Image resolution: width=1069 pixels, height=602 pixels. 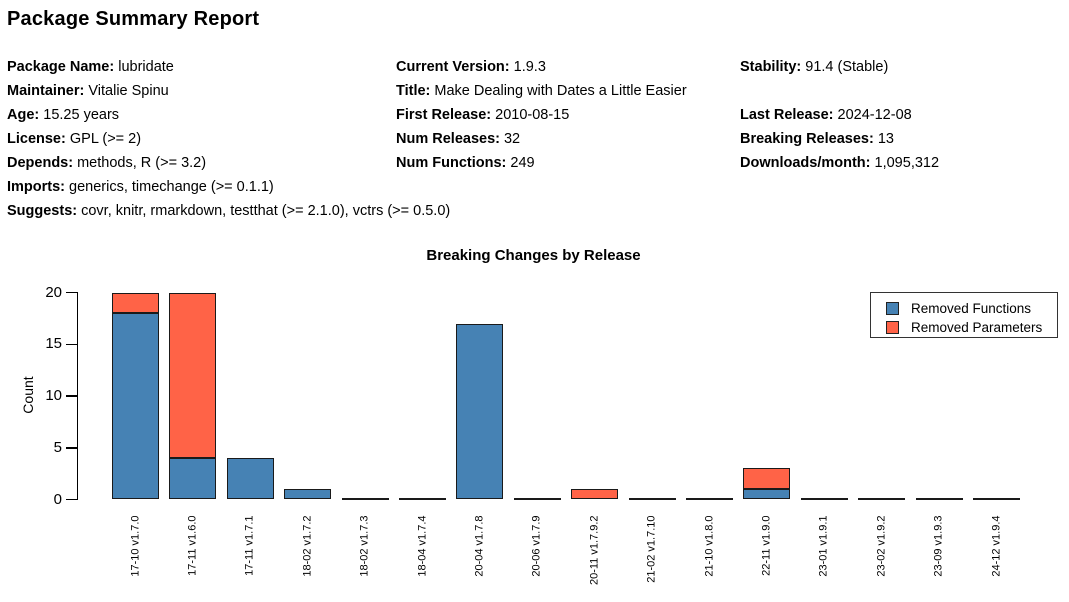 What do you see at coordinates (364, 546) in the screenshot?
I see `x-axis-tick-label: 18-02 v1.7.3` at bounding box center [364, 546].